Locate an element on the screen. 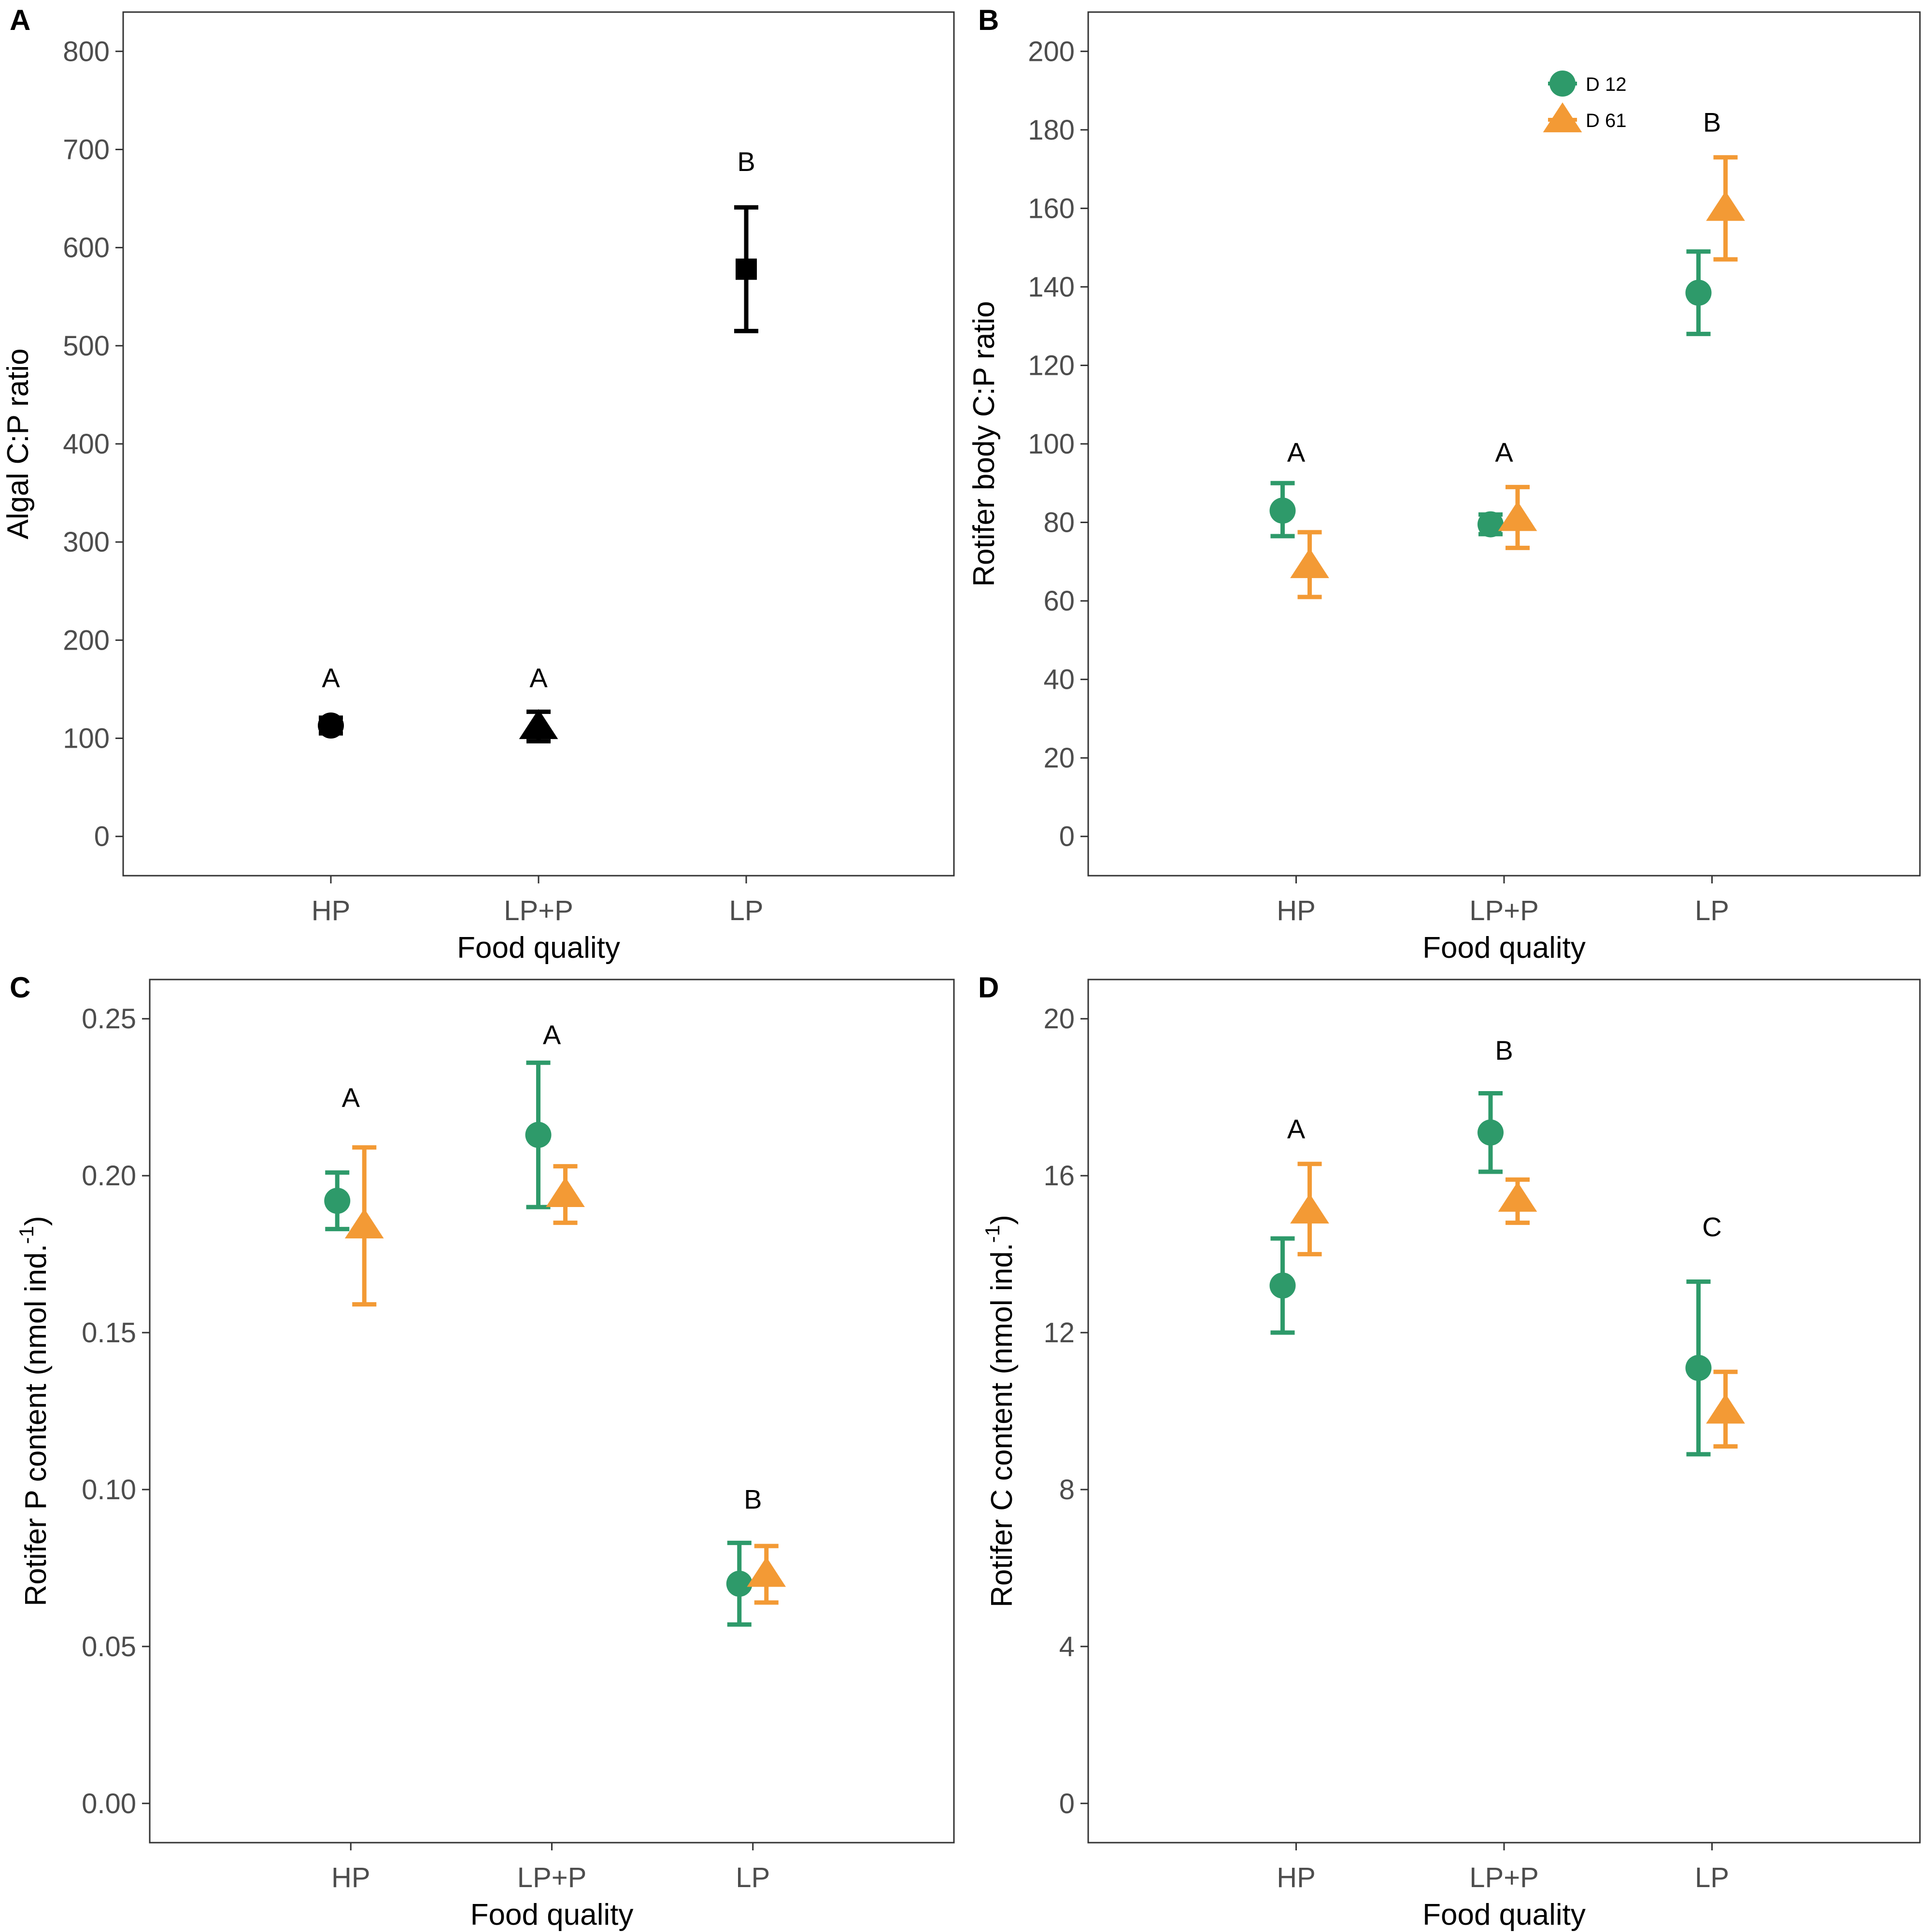  y-tick-label: 400 is located at coordinates (86, 444).